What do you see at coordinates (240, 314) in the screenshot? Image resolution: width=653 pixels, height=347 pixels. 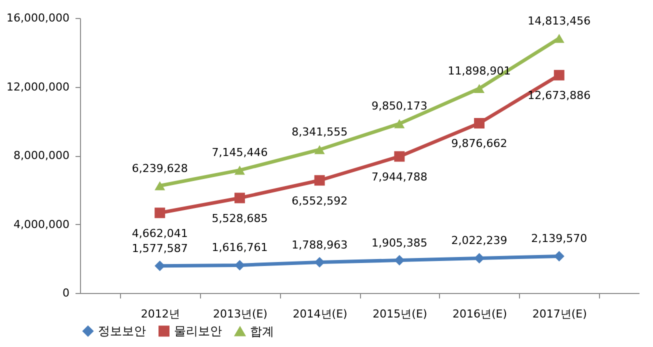 I see `x-tick-label: 2013년(E)` at bounding box center [240, 314].